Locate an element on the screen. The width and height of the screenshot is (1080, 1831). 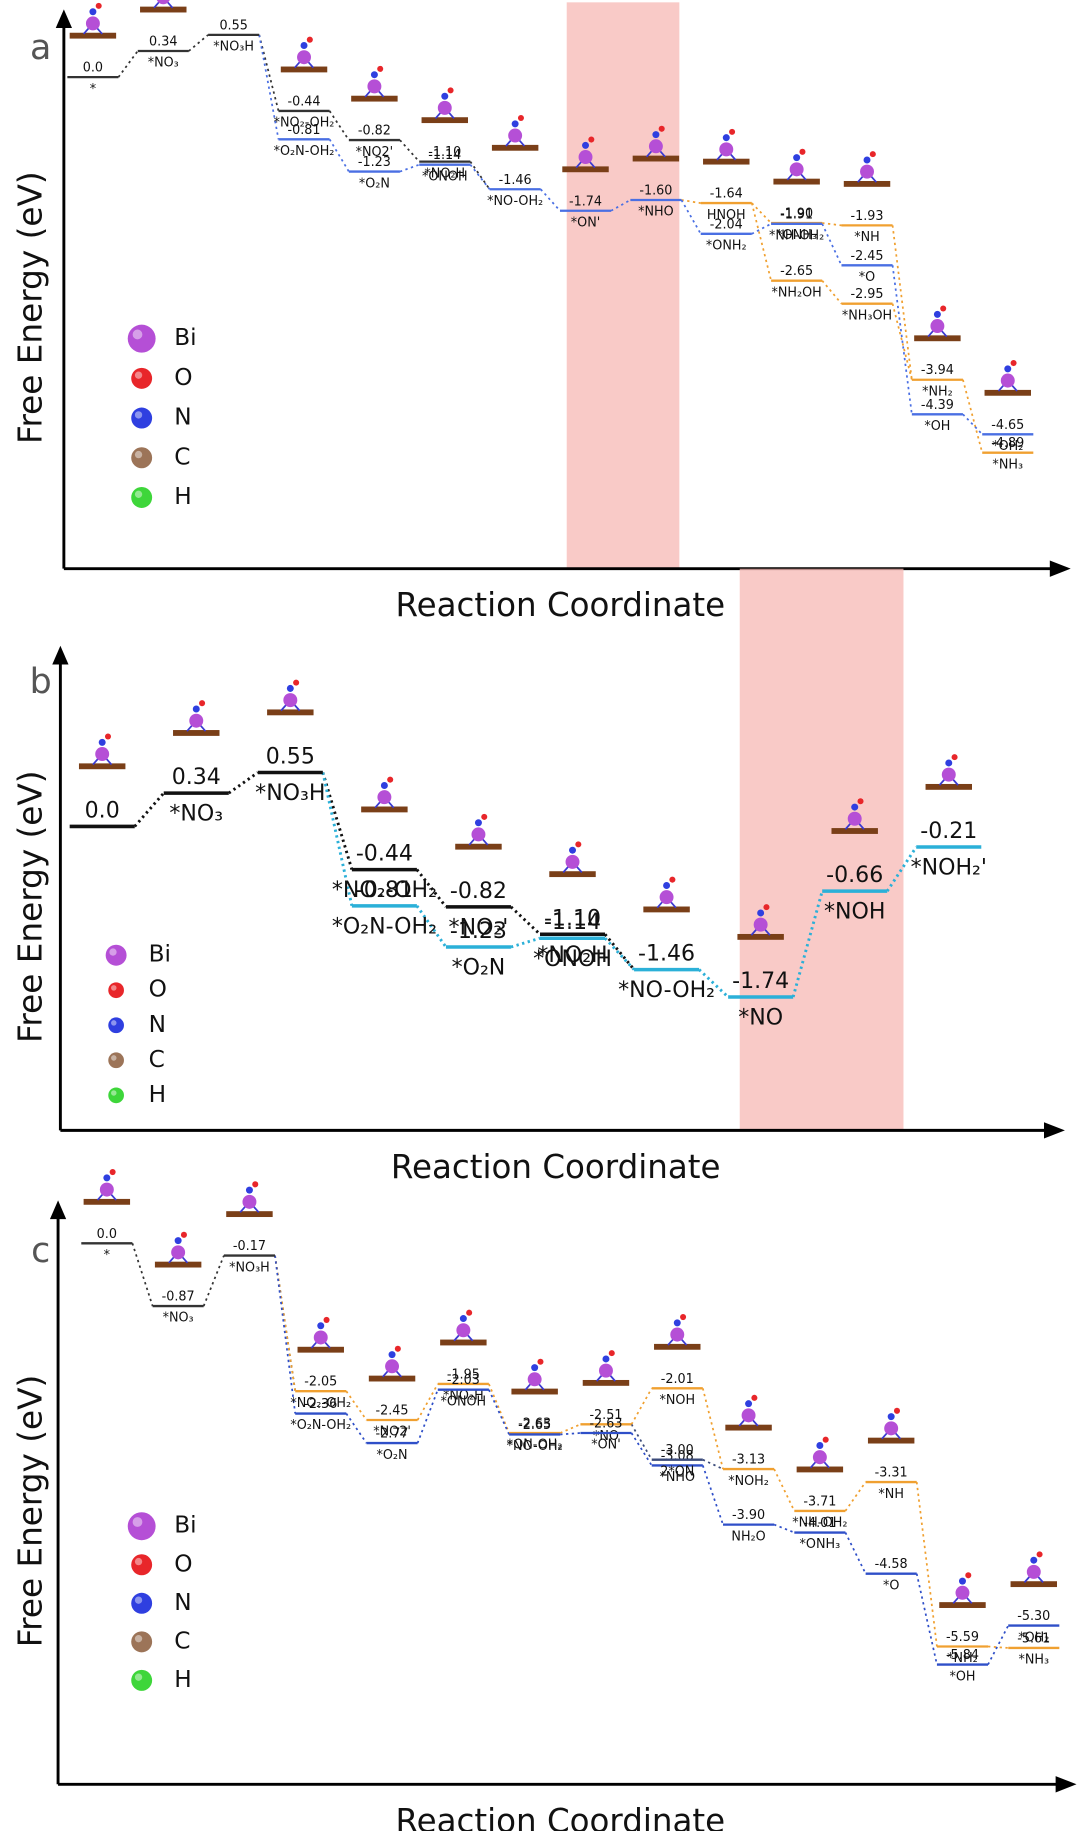
state-label: *NH₂OH is located at coordinates (797, 292).